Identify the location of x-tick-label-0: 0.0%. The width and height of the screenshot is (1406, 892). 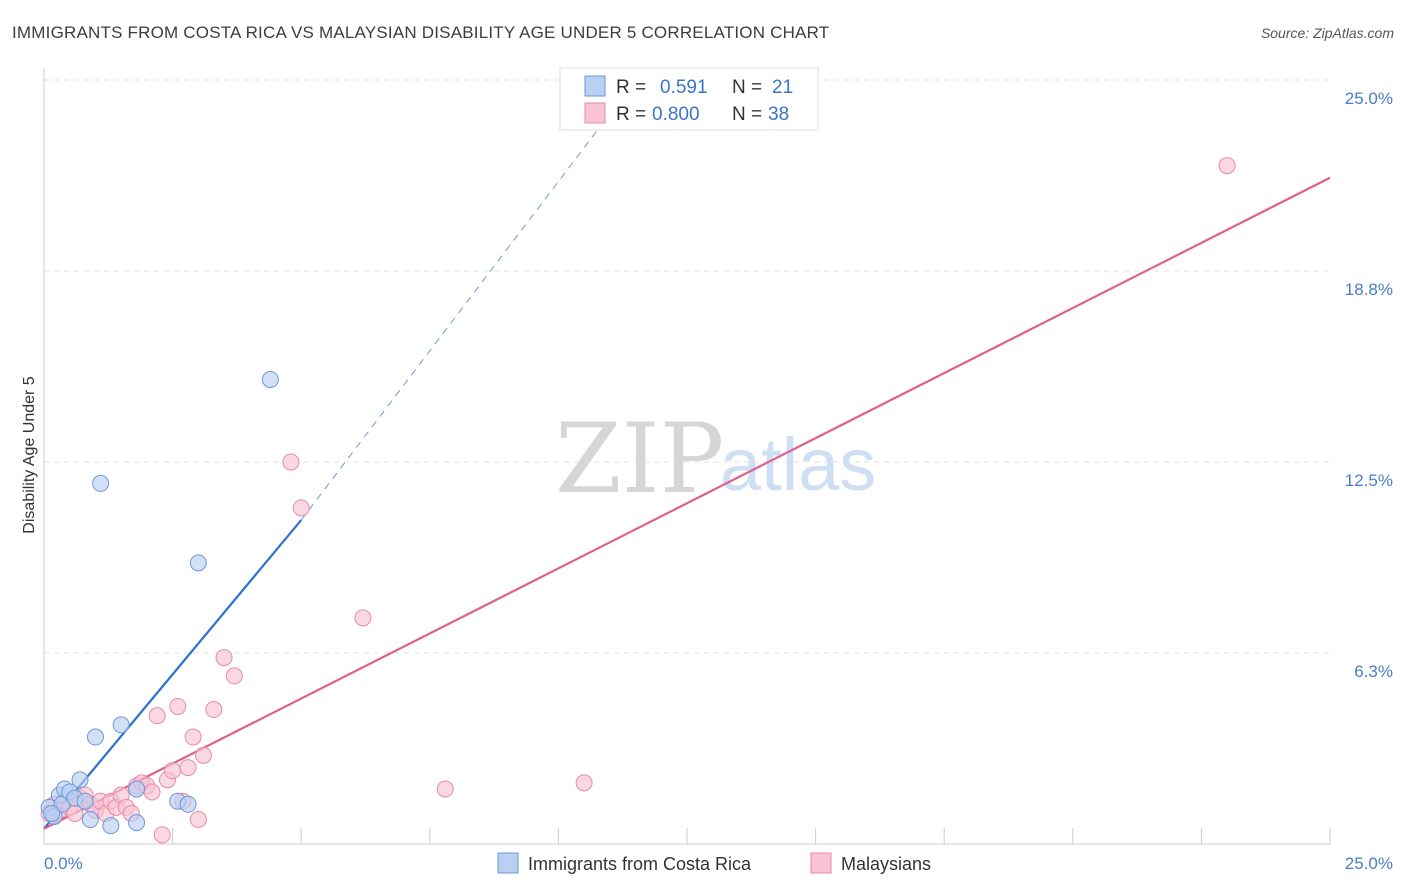
(63, 863).